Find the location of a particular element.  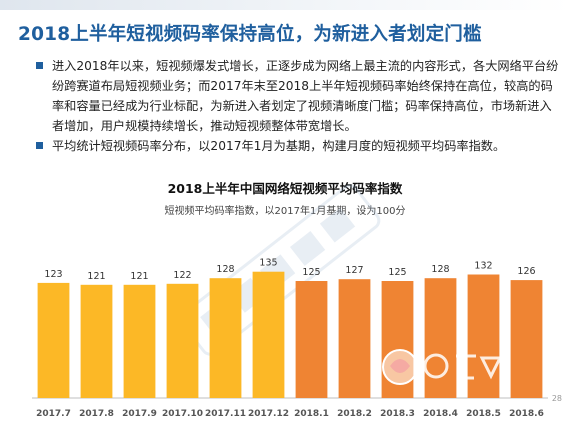

data-label: 126 is located at coordinates (526, 271).